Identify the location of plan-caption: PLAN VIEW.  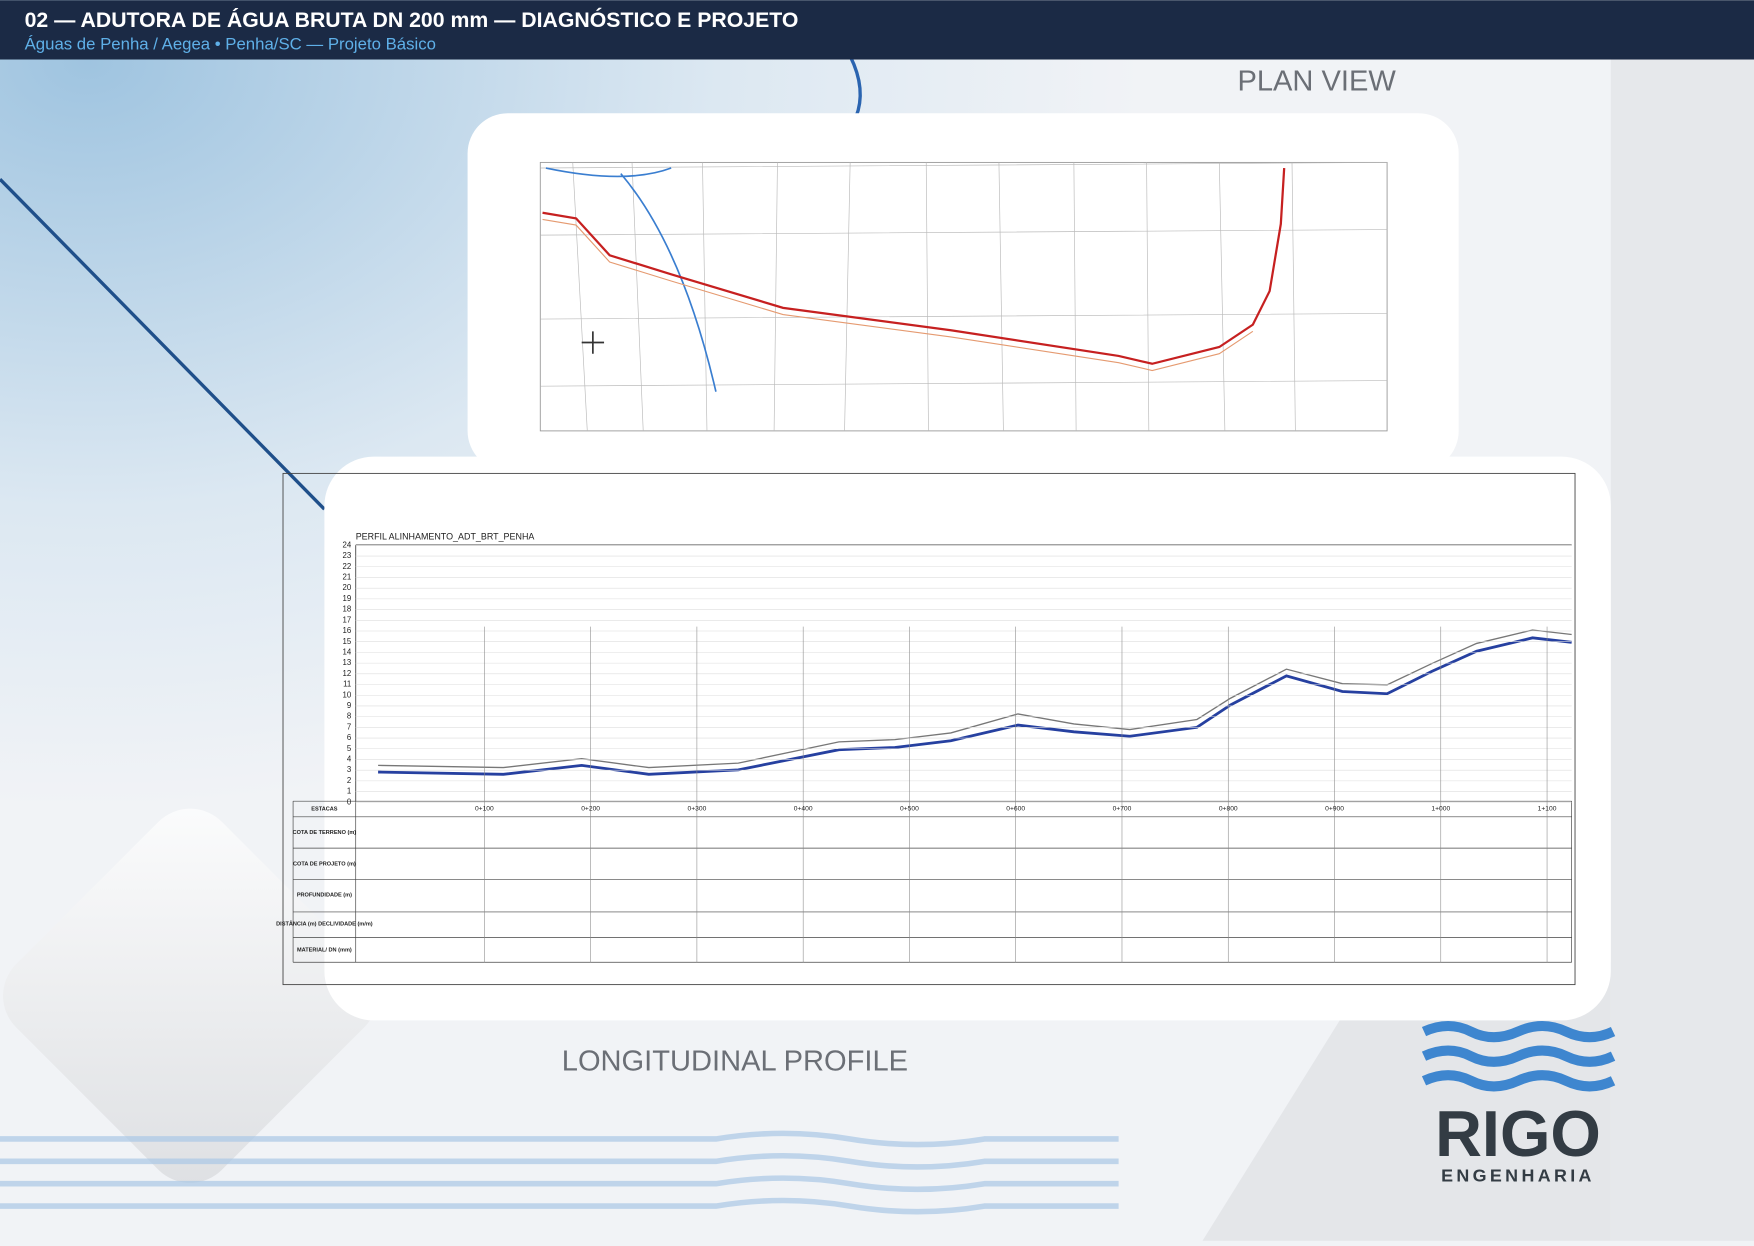
(1316, 82).